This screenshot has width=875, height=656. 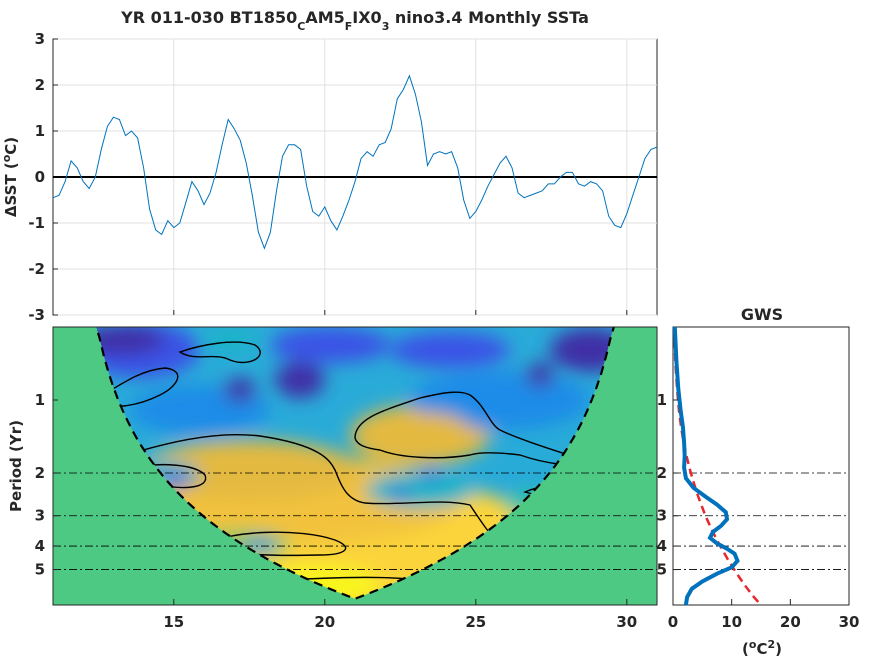 I want to click on timeseries-y-label: ΔSST (oC), so click(x=10, y=177).